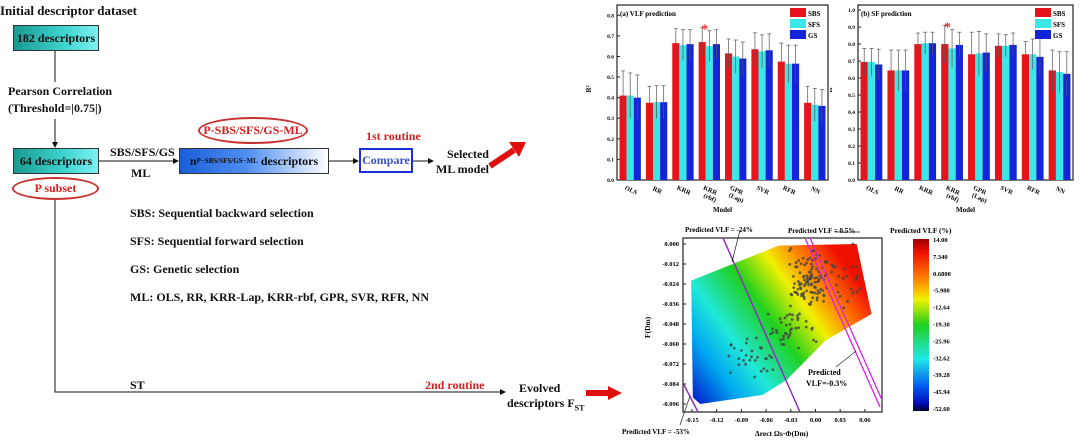 The width and height of the screenshot is (1080, 444). What do you see at coordinates (468, 154) in the screenshot?
I see `selected-label: Selected` at bounding box center [468, 154].